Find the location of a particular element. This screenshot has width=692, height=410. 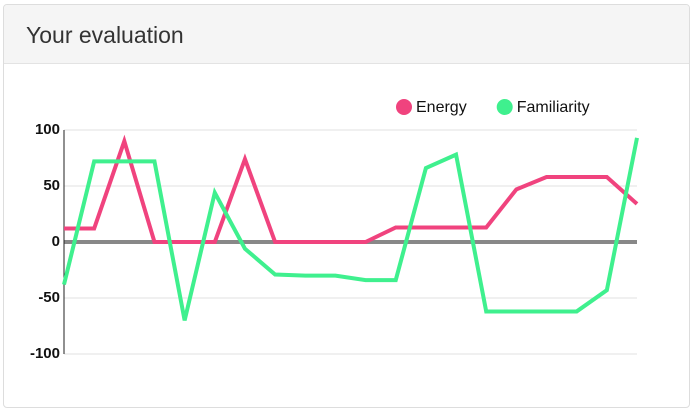

legend-label: Familiarity is located at coordinates (553, 107).